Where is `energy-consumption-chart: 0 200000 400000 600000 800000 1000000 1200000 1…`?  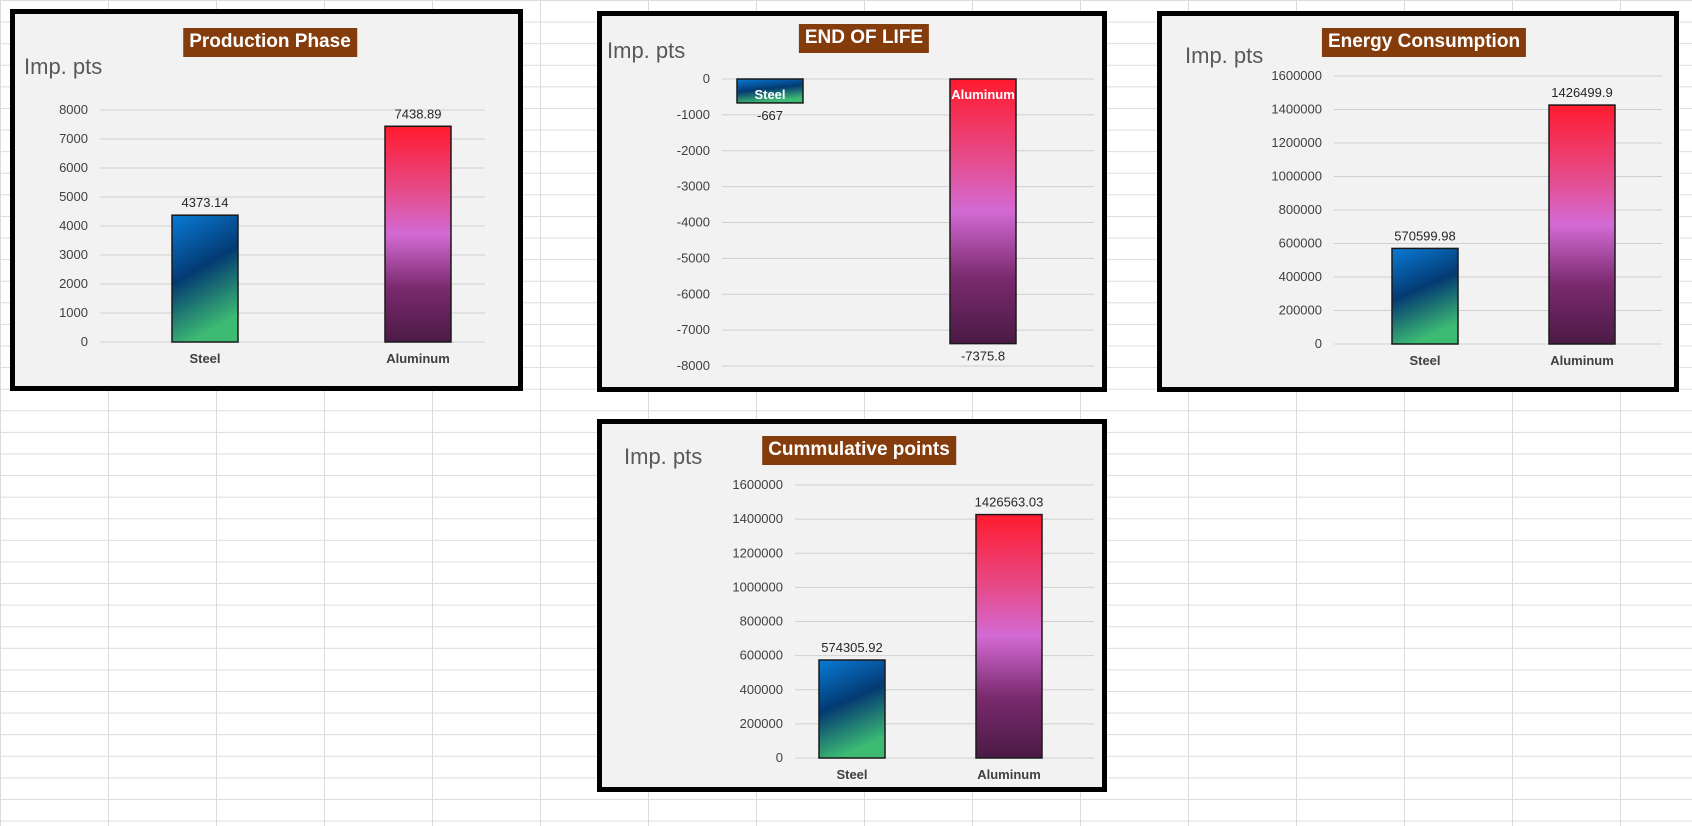 energy-consumption-chart: 0 200000 400000 600000 800000 1000000 1200000 1… is located at coordinates (1418, 201).